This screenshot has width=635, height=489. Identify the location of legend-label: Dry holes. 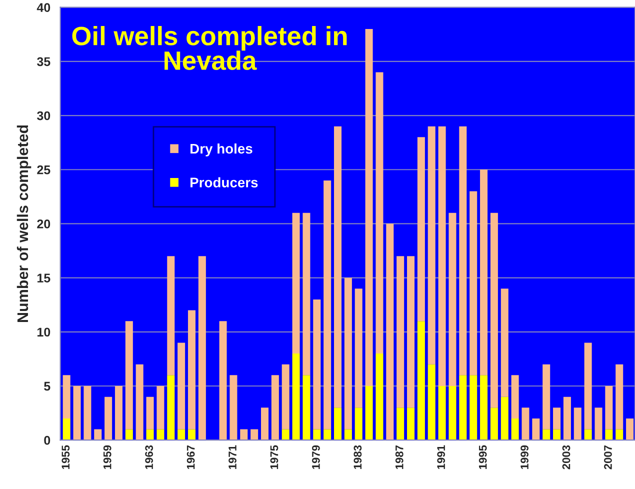
(221, 149).